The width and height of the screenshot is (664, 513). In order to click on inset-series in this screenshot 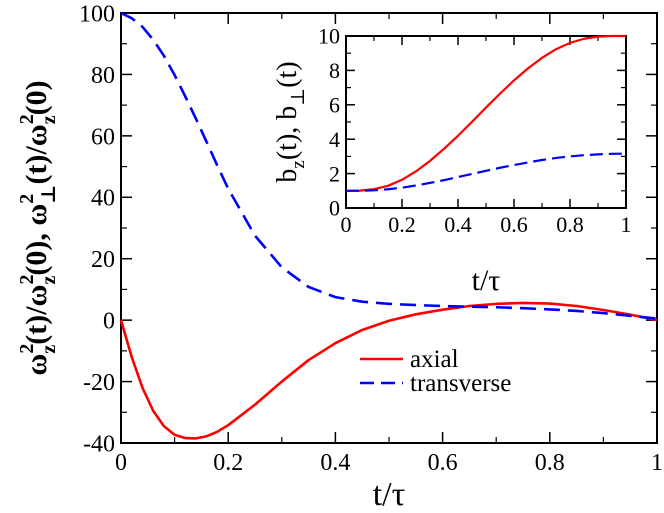, I will do `click(486, 113)`.